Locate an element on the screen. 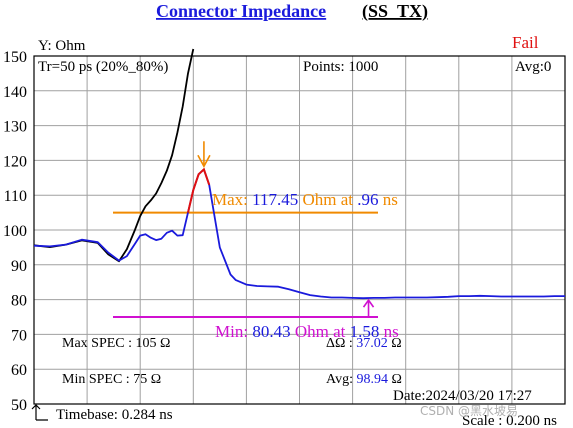  y-tick-labels: 50 60 70 80 90 100 110 120 130 140 150 is located at coordinates (15, 231).